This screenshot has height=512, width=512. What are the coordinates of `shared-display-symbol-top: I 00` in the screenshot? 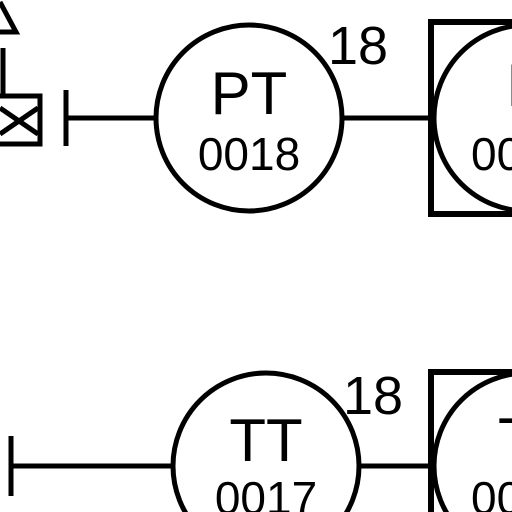 It's located at (470, 118).